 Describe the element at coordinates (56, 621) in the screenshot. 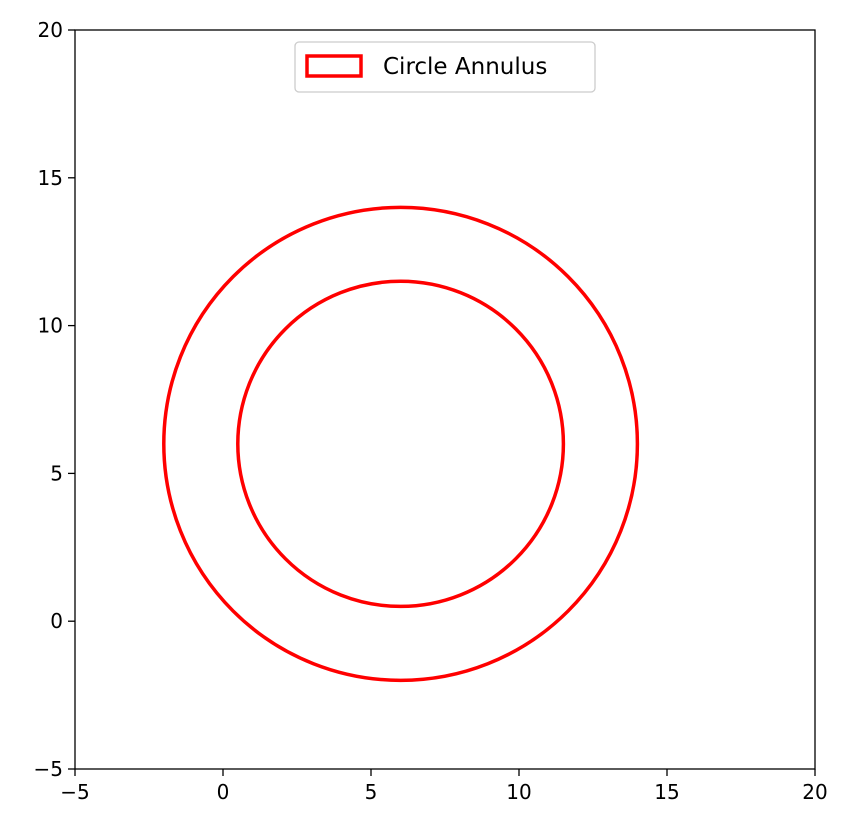

I see `y-tick-label: 0` at that location.